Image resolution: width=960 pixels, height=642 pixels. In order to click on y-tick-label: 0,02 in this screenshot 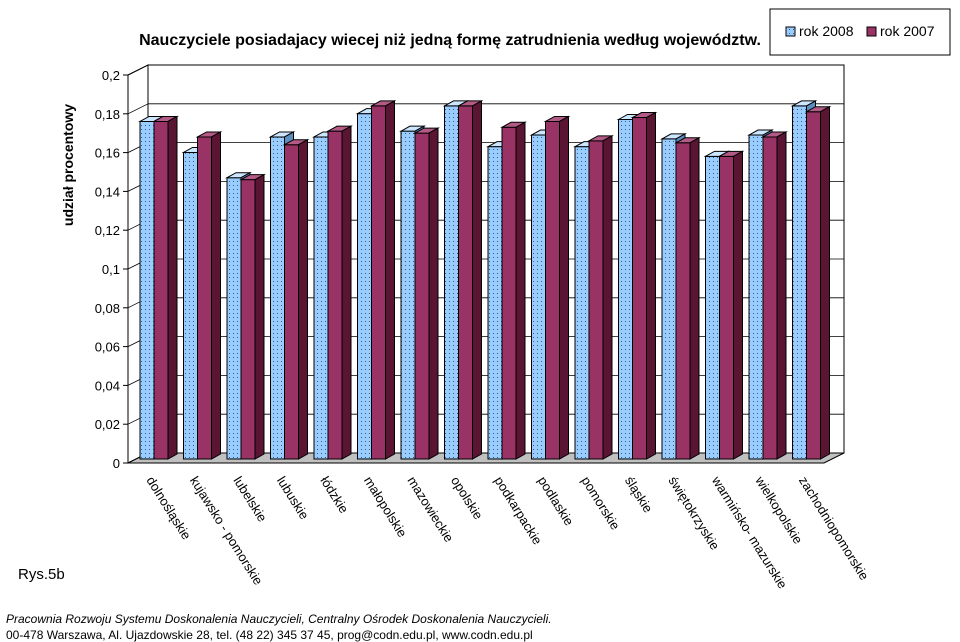, I will do `click(107, 424)`.